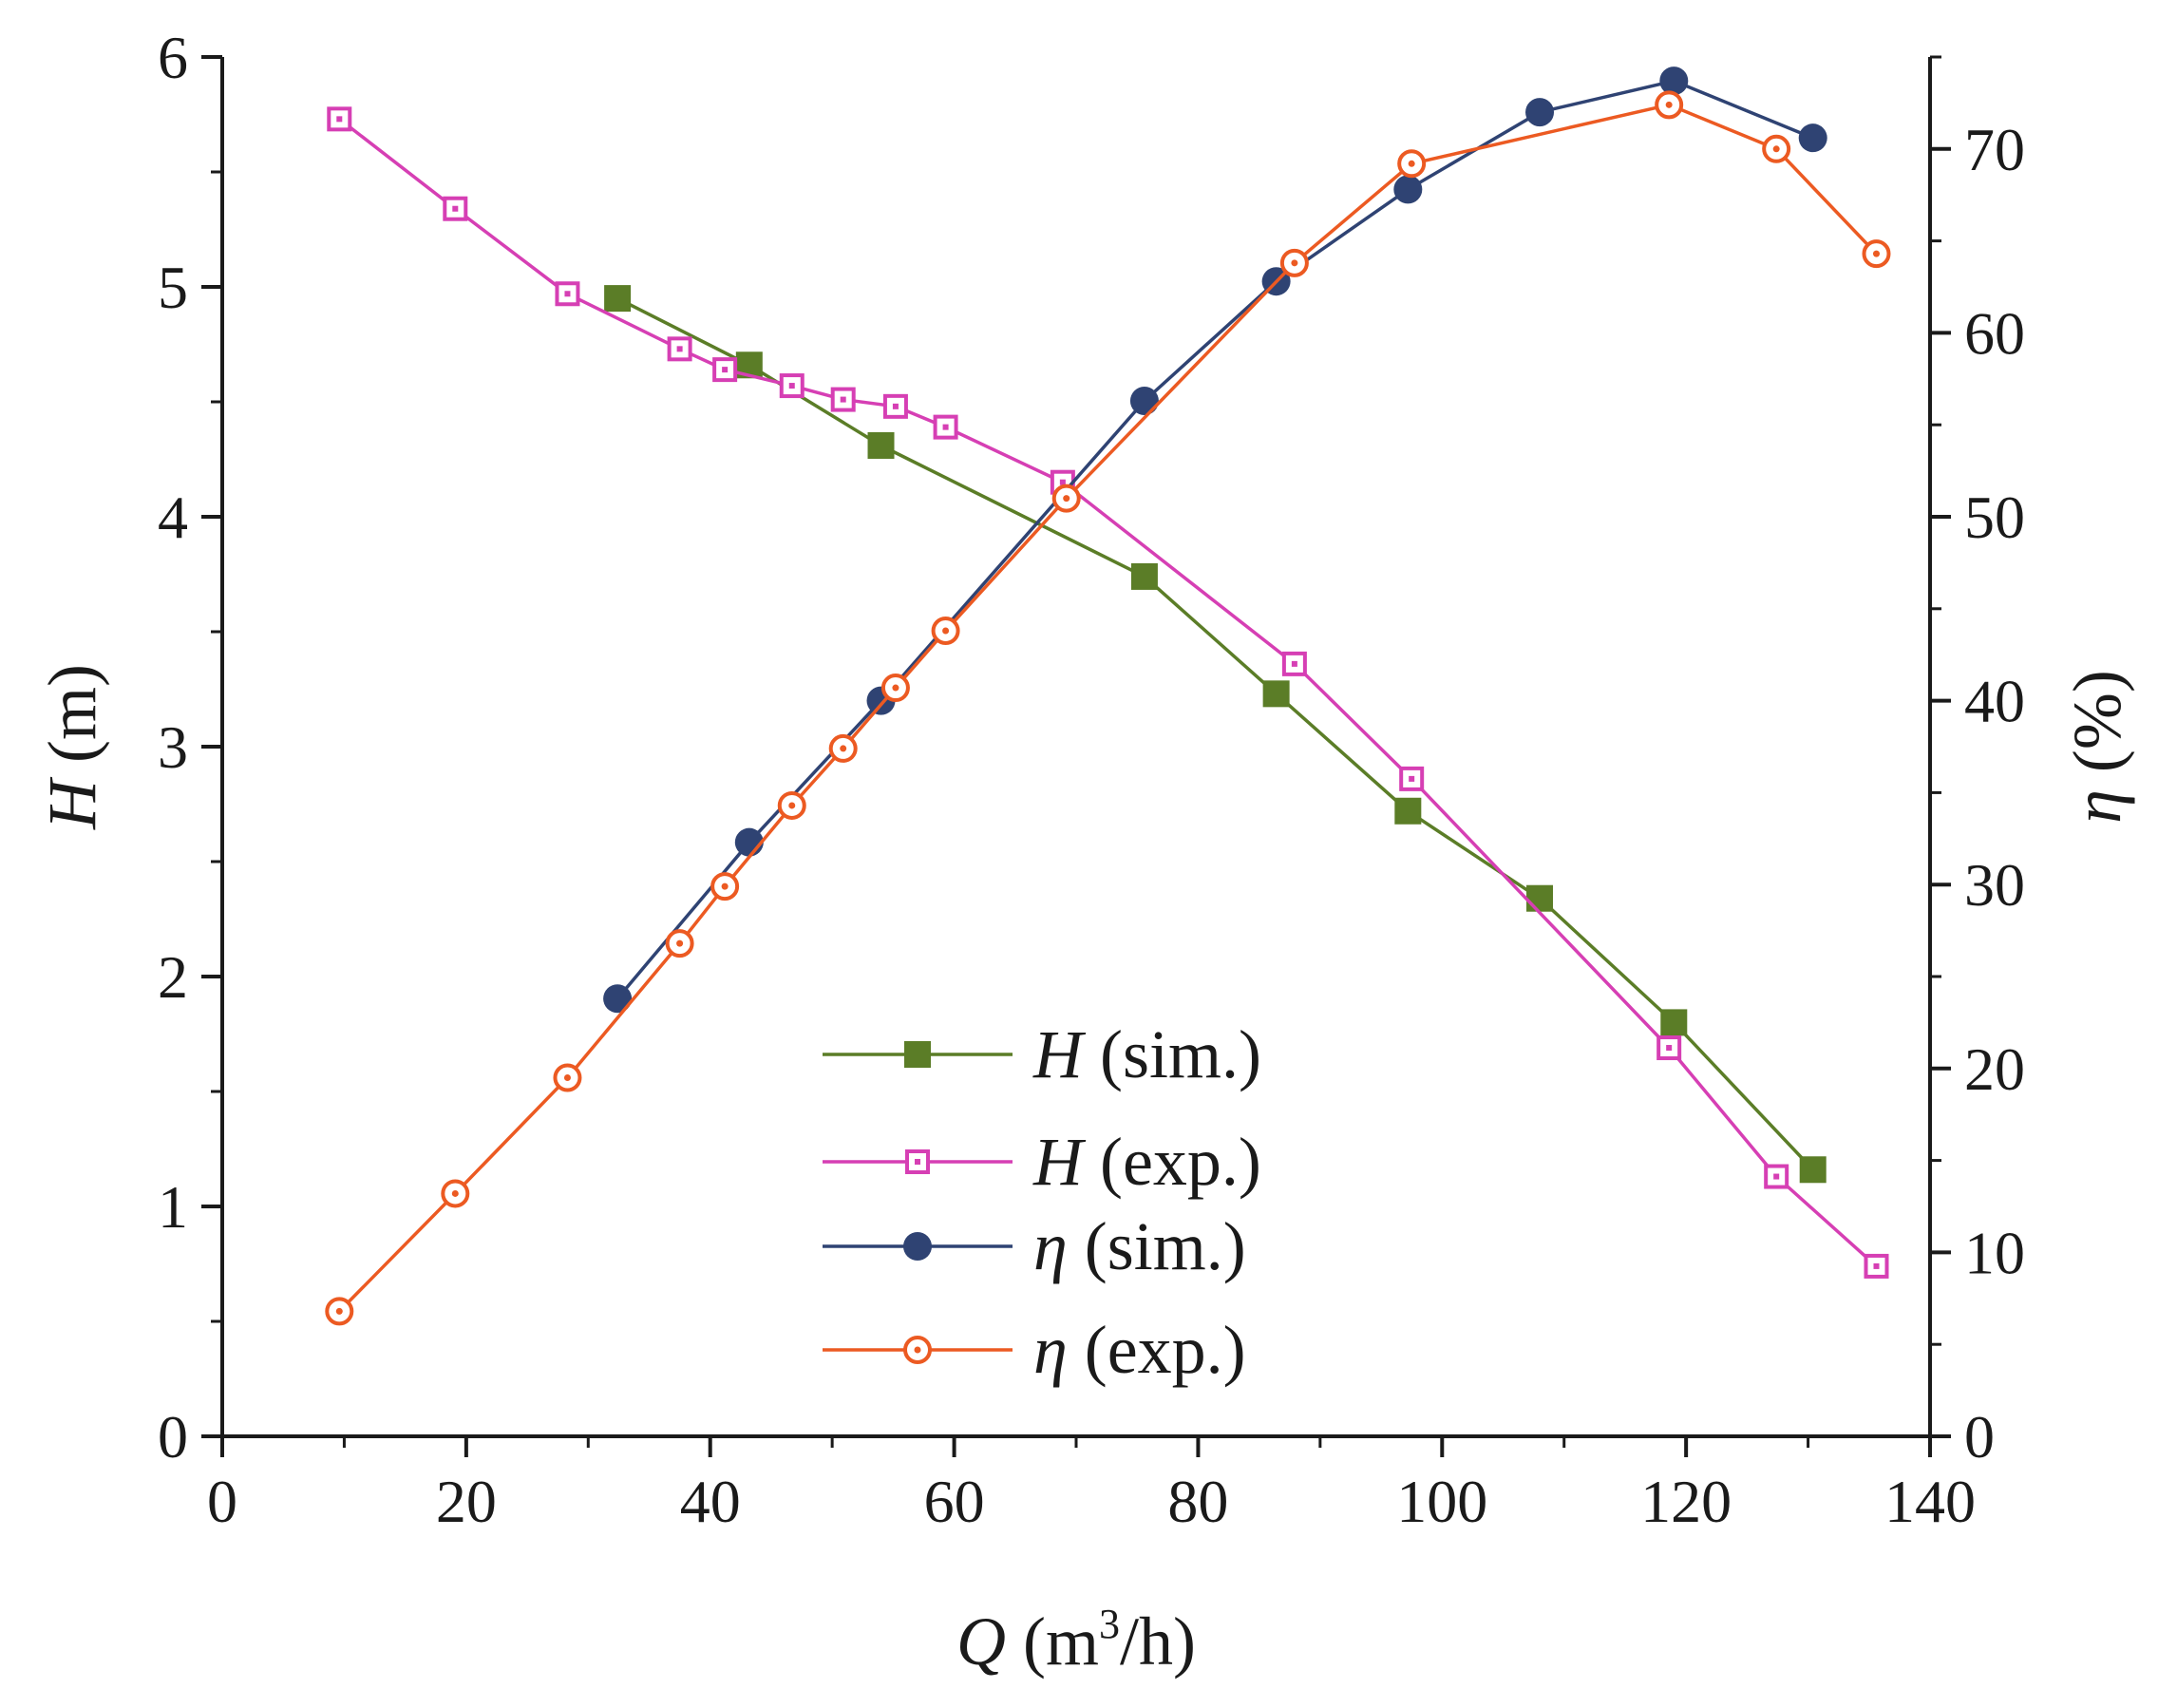 The image size is (2177, 1708). I want to click on legend-entry-h-sim: H (sim.), so click(1042, 1054).